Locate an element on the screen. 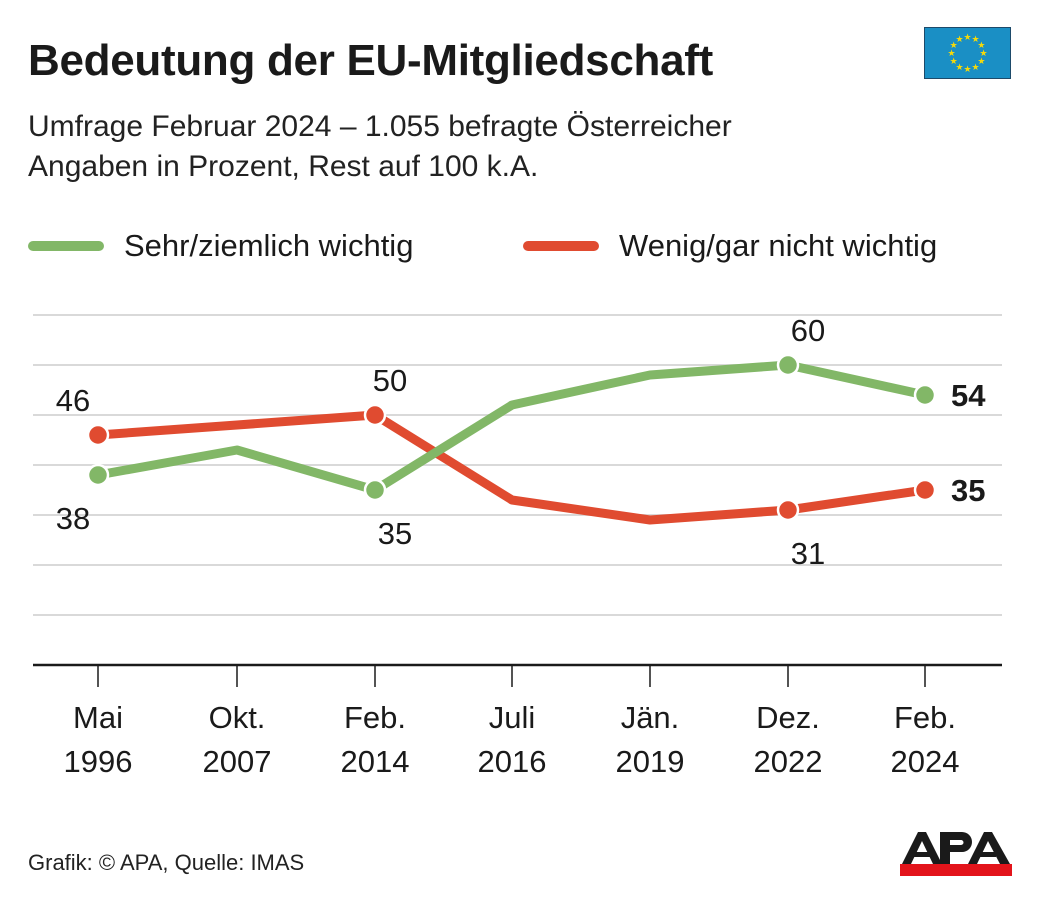 The width and height of the screenshot is (1039, 898). x-tick-label: Dez. is located at coordinates (788, 717).